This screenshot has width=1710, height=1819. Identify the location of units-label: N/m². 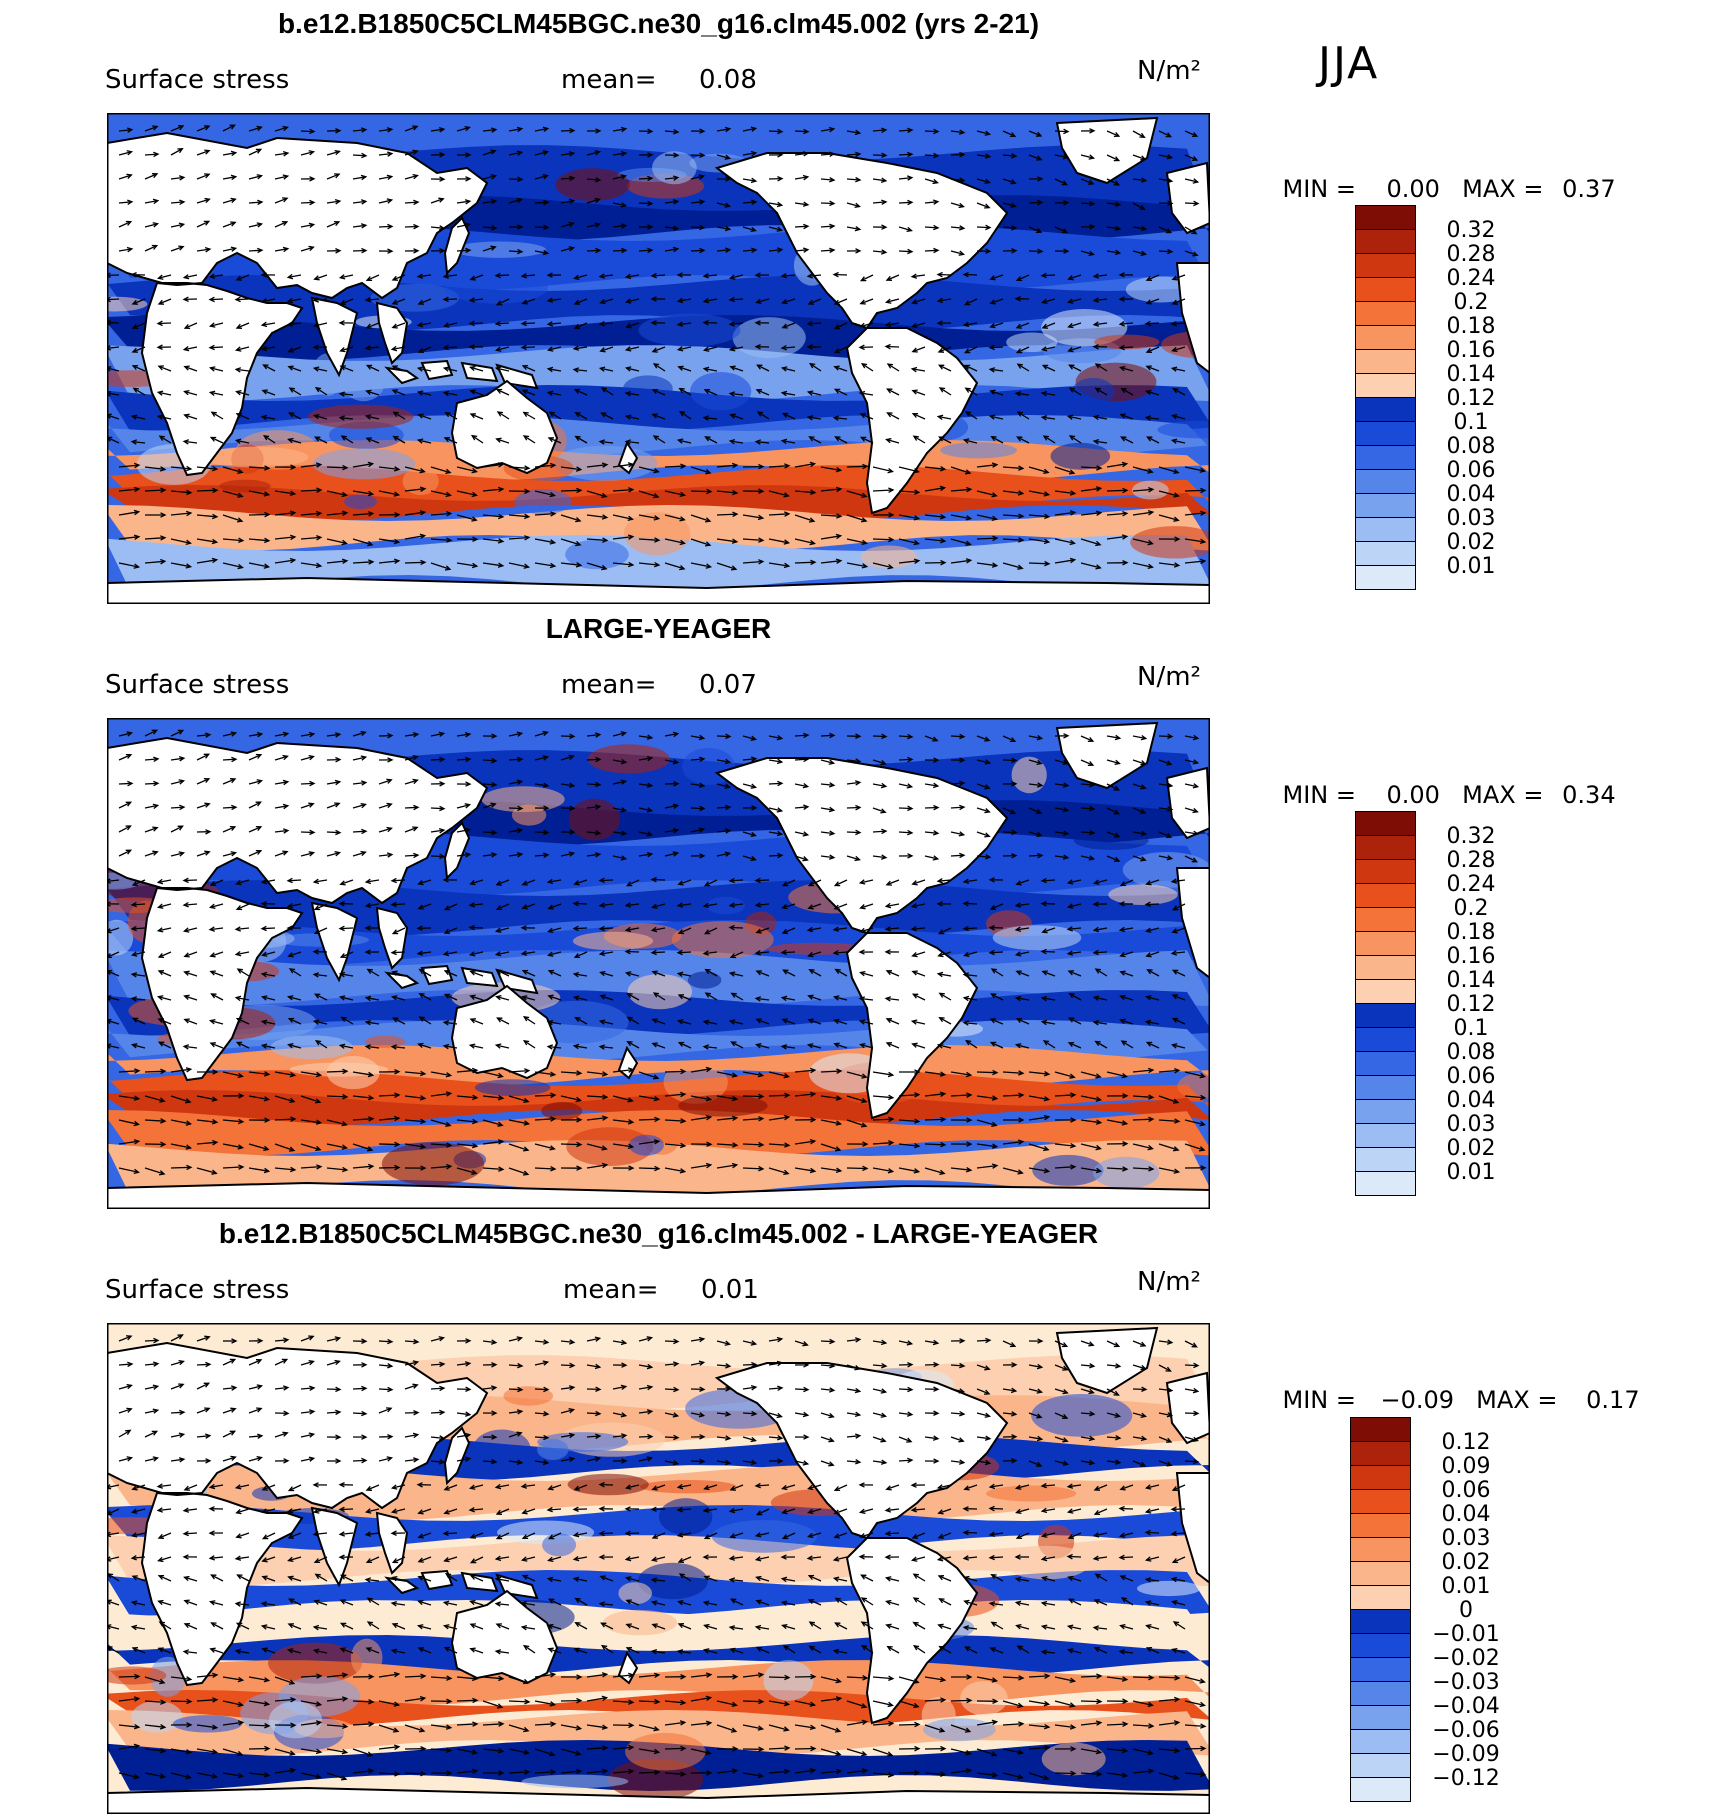
(1169, 71).